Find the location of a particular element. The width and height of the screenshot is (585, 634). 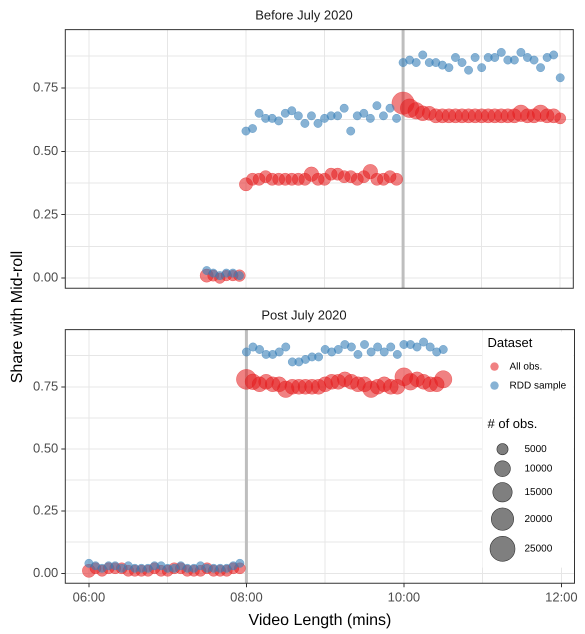

legend-label: 20000 is located at coordinates (538, 519).